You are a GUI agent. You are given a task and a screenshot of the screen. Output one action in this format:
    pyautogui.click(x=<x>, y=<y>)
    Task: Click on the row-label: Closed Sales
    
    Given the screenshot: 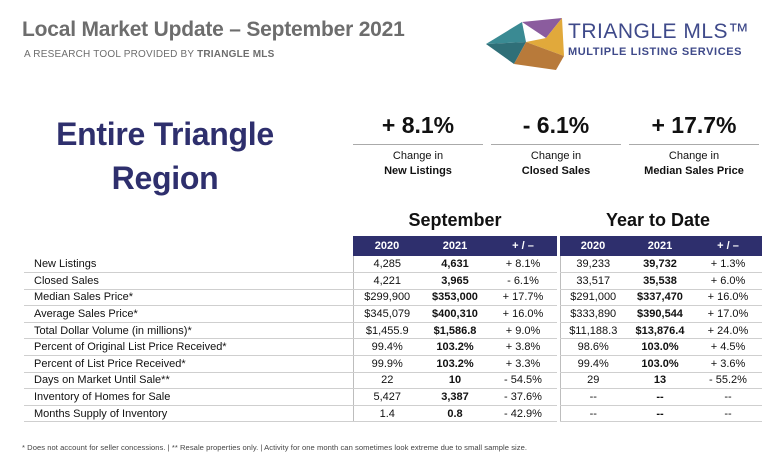 What is the action you would take?
    pyautogui.click(x=188, y=281)
    